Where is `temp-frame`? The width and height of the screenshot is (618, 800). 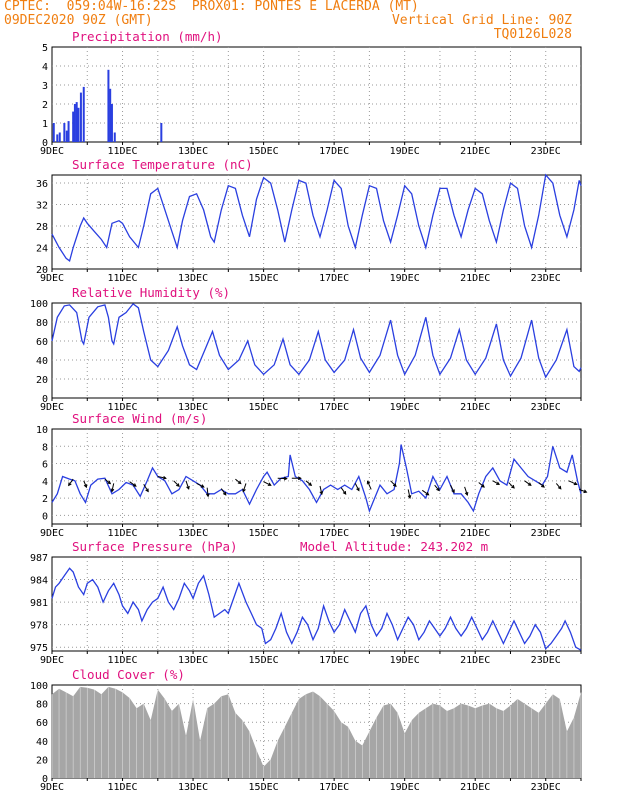 temp-frame is located at coordinates (316, 222).